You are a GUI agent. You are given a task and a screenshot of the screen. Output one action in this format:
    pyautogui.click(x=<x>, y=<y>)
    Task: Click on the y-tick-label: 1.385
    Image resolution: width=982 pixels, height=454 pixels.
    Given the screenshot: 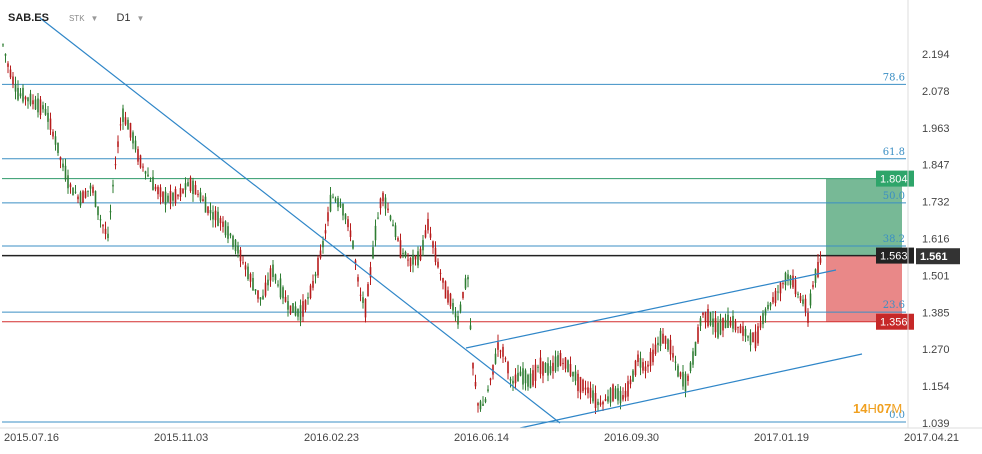 What is the action you would take?
    pyautogui.click(x=936, y=313)
    